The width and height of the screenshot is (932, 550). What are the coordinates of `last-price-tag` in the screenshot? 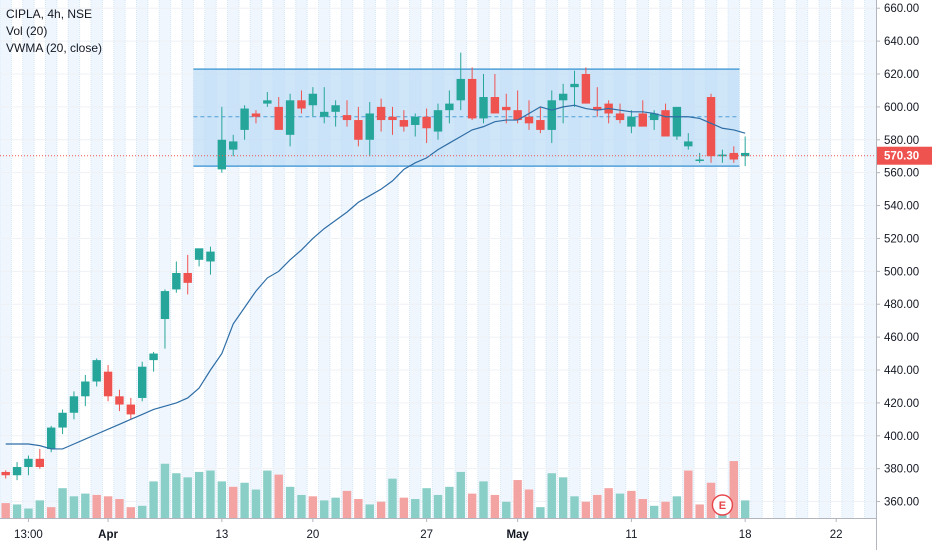 It's located at (904, 155).